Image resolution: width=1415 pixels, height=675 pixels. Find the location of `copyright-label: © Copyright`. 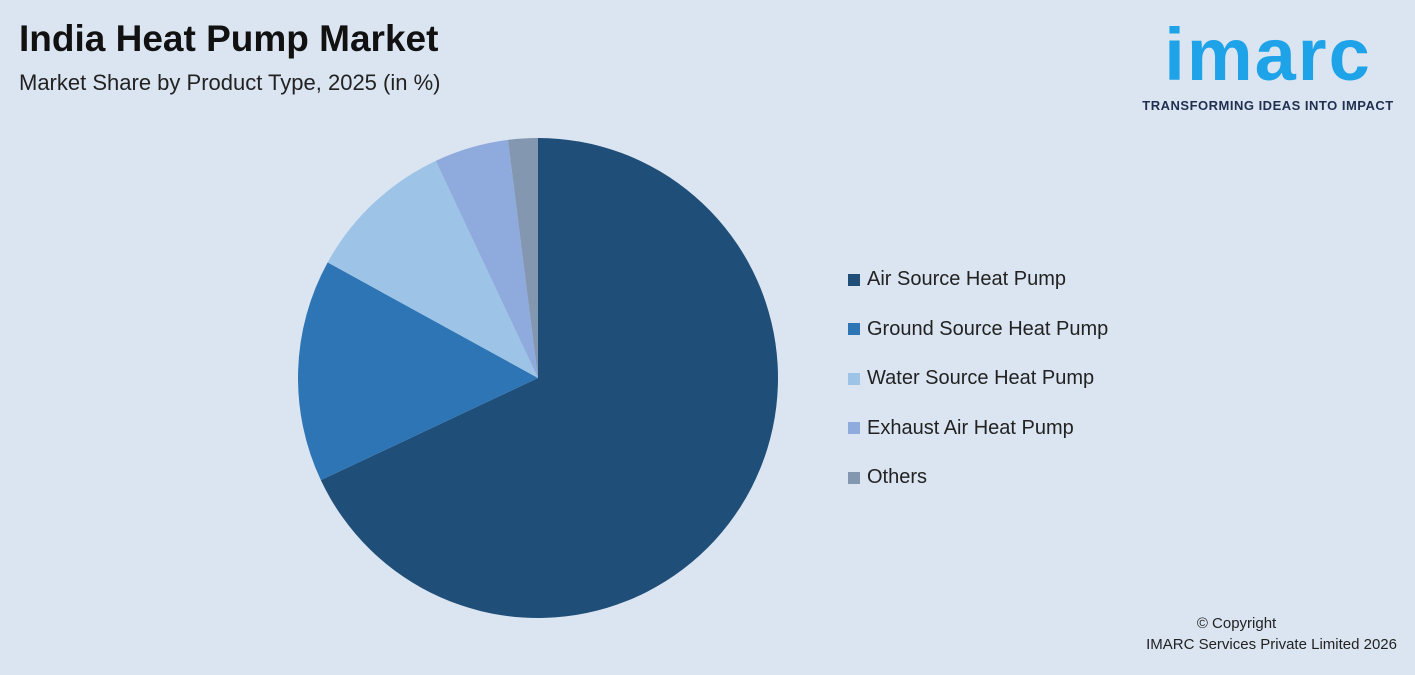

copyright-label: © Copyright is located at coordinates (1236, 623).